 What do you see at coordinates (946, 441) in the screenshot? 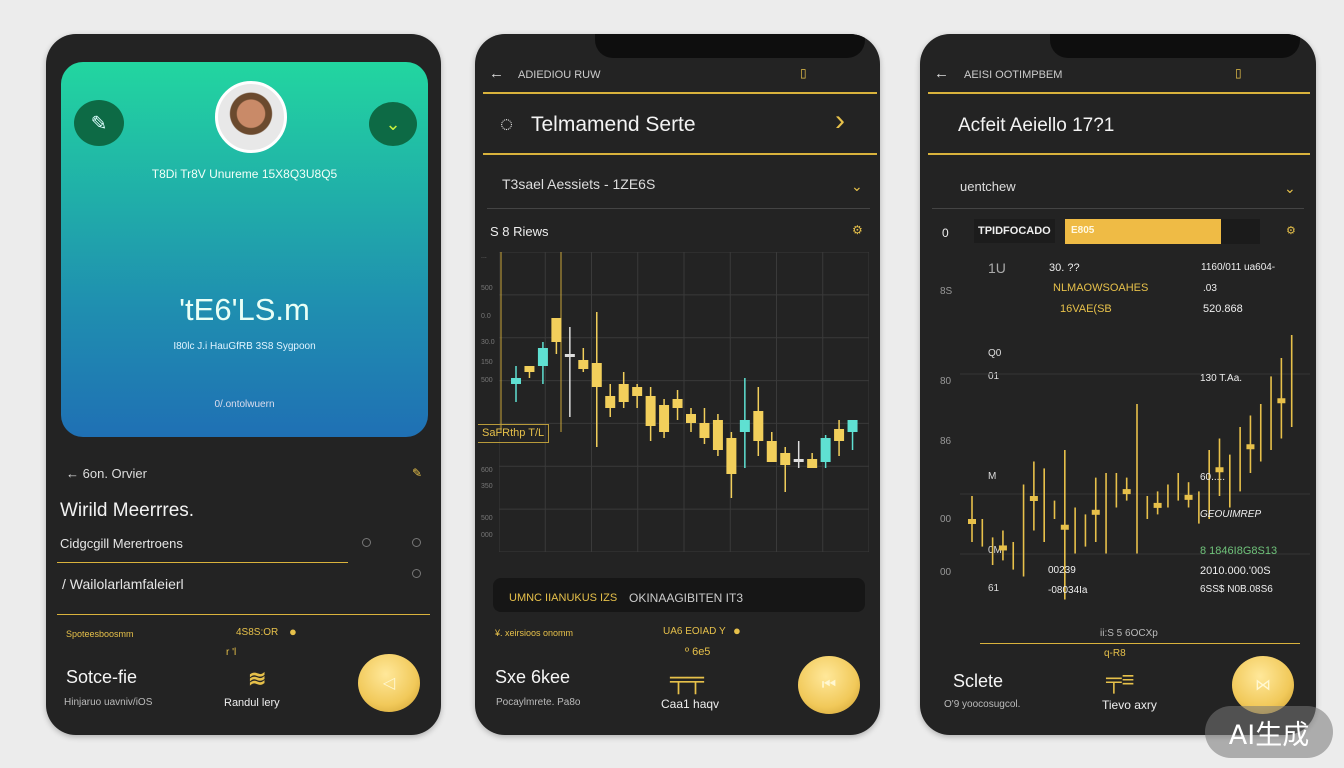
I see `y-tick: 86` at bounding box center [946, 441].